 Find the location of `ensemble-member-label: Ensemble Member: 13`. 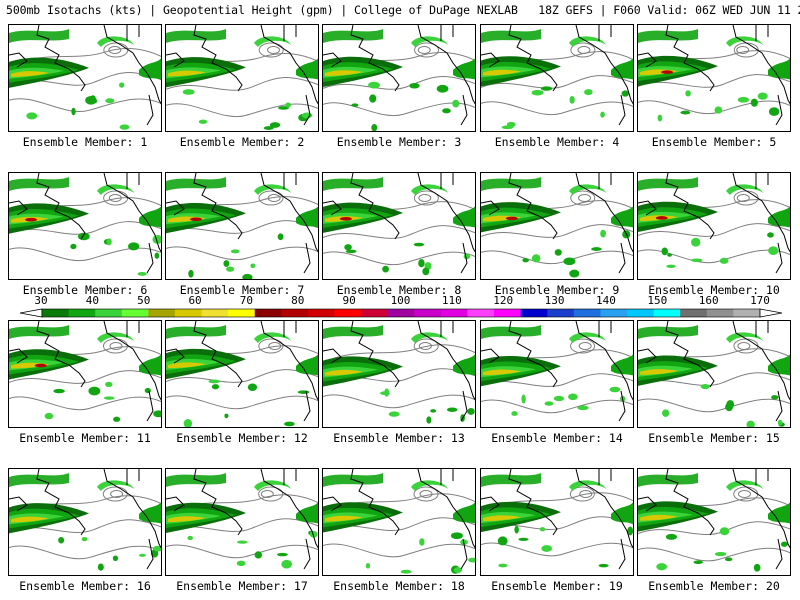

ensemble-member-label: Ensemble Member: 13 is located at coordinates (399, 438).